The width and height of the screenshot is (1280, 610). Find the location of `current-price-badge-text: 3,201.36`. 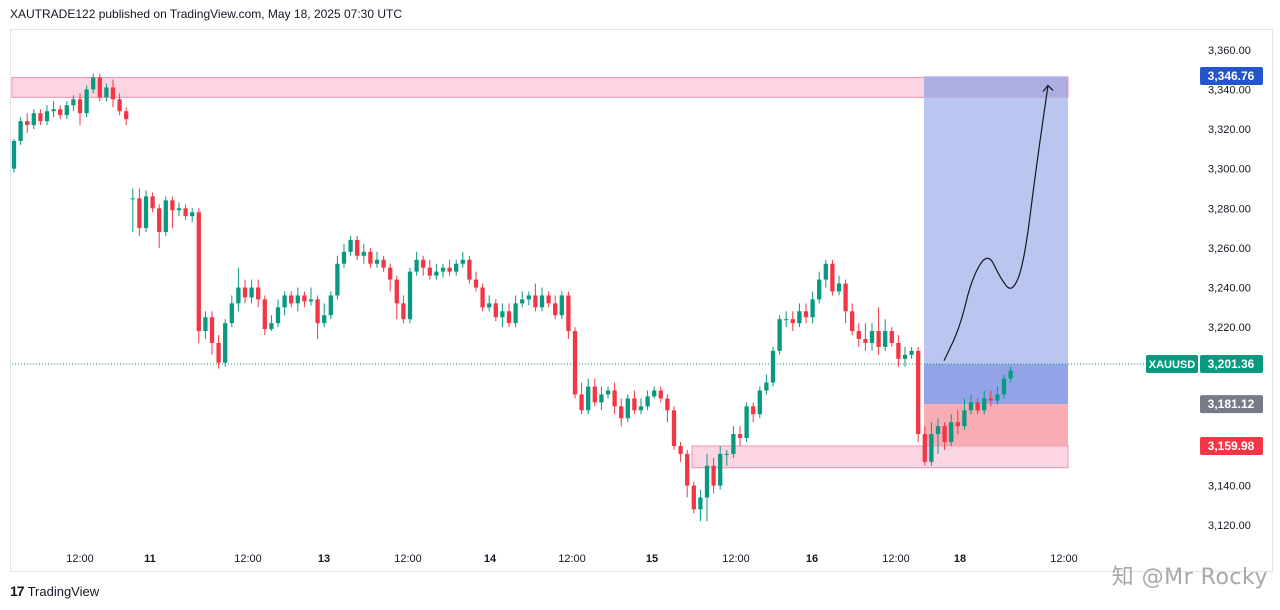

current-price-badge-text: 3,201.36 is located at coordinates (1231, 364).